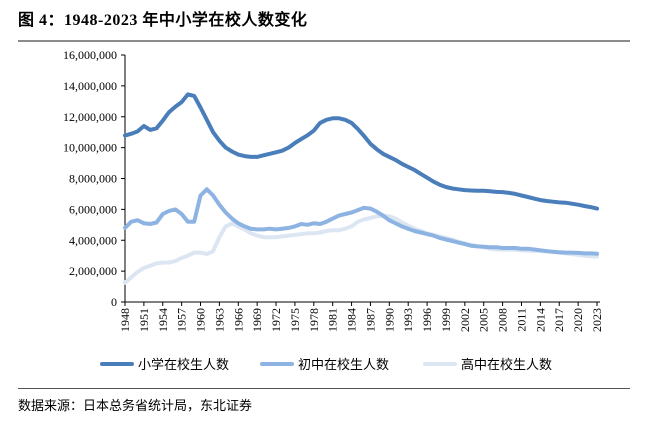  Describe the element at coordinates (559, 320) in the screenshot. I see `x-tick-label: 2017` at that location.